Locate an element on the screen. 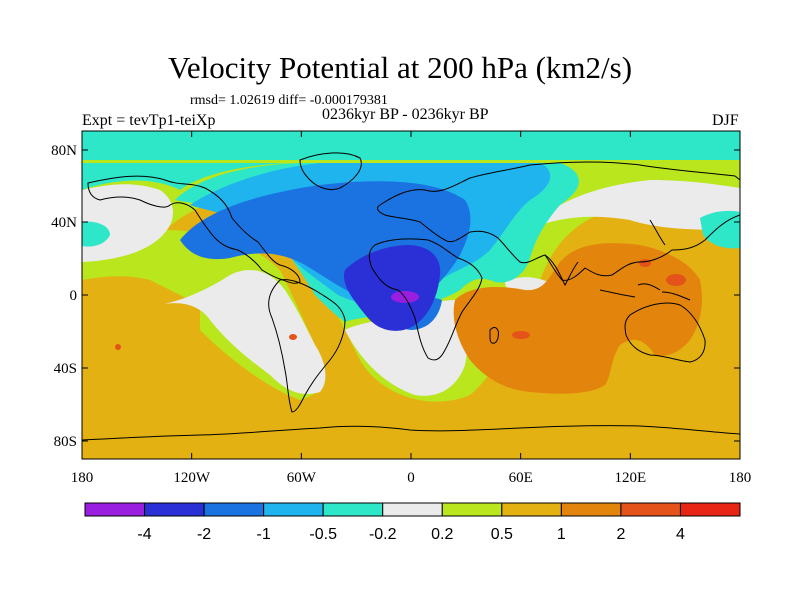 This screenshot has height=600, width=800. coast-africa is located at coordinates (425, 299).